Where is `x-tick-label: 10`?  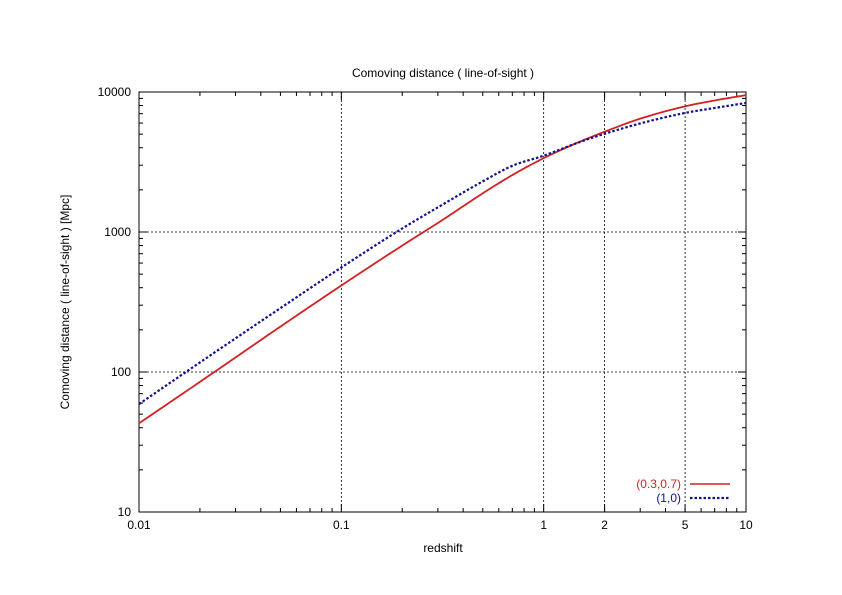 x-tick-label: 10 is located at coordinates (746, 525).